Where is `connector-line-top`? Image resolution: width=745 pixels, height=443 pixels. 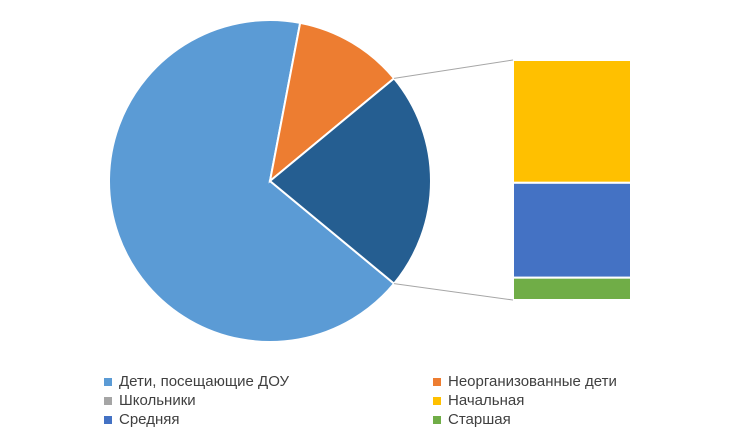 connector-line-top is located at coordinates (453, 69).